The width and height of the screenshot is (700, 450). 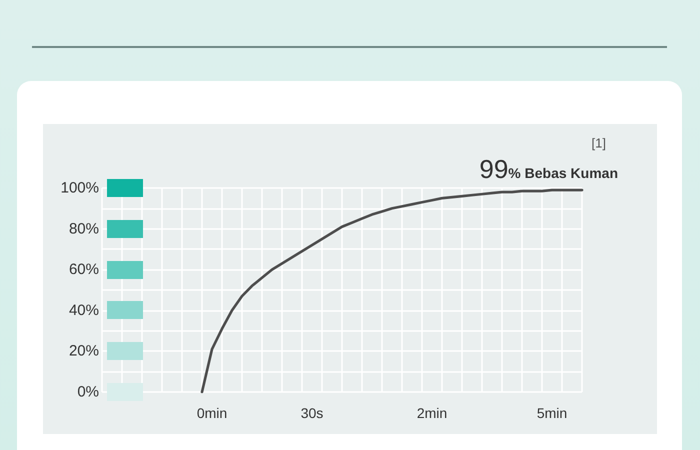 I want to click on y-tick-label: 100%, so click(x=79, y=188).